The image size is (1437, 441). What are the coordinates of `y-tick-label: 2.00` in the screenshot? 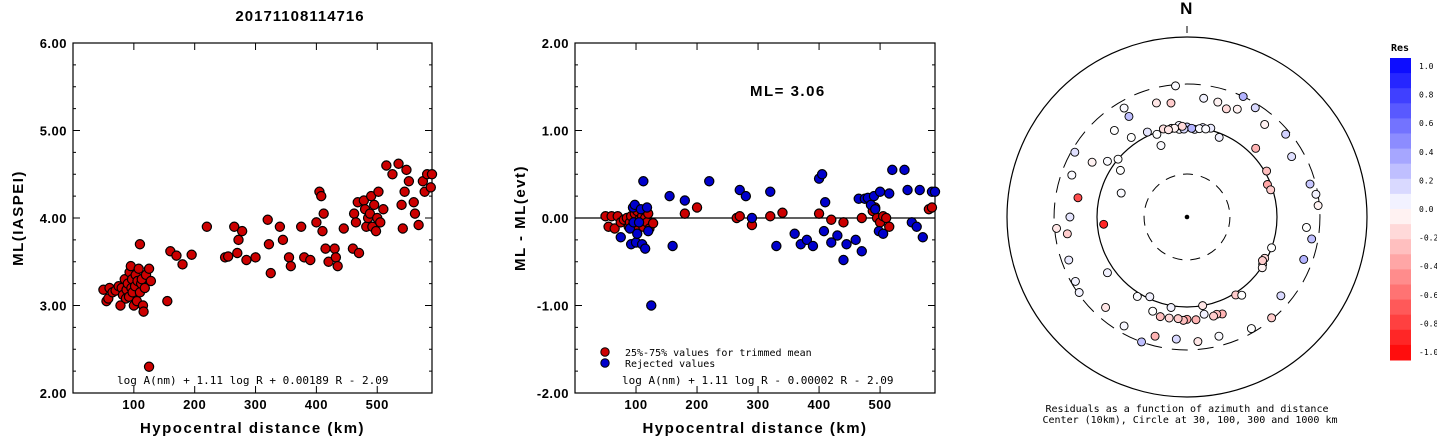 It's located at (555, 43).